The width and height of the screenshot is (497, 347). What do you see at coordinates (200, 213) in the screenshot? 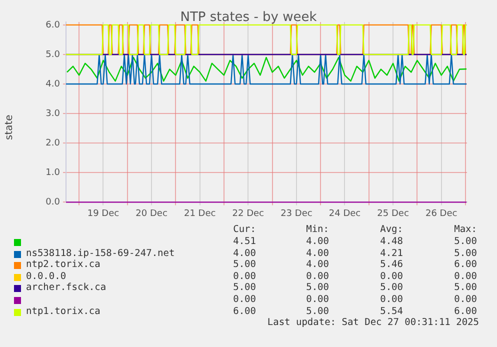
I see `x-tick-label: 21 Dec` at bounding box center [200, 213].